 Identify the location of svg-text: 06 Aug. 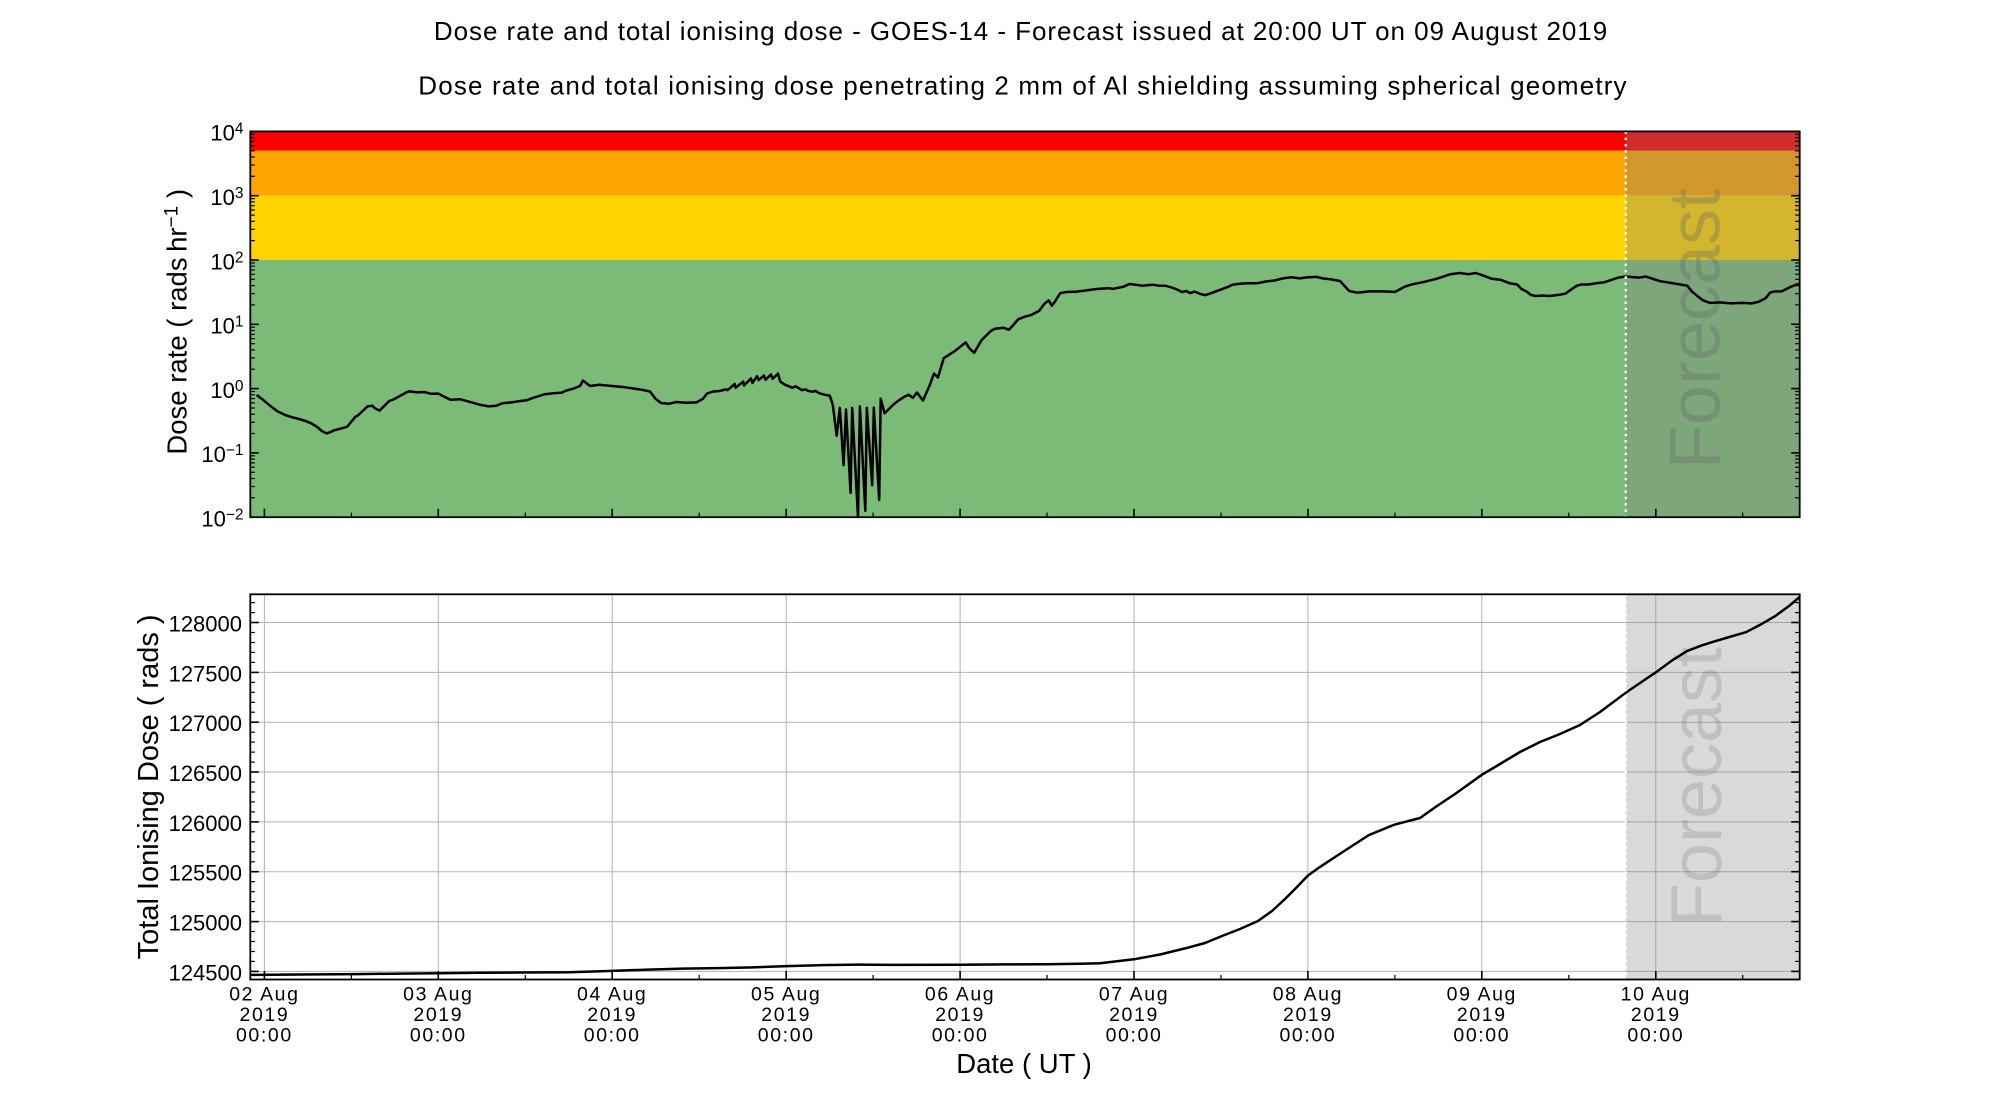
(960, 995).